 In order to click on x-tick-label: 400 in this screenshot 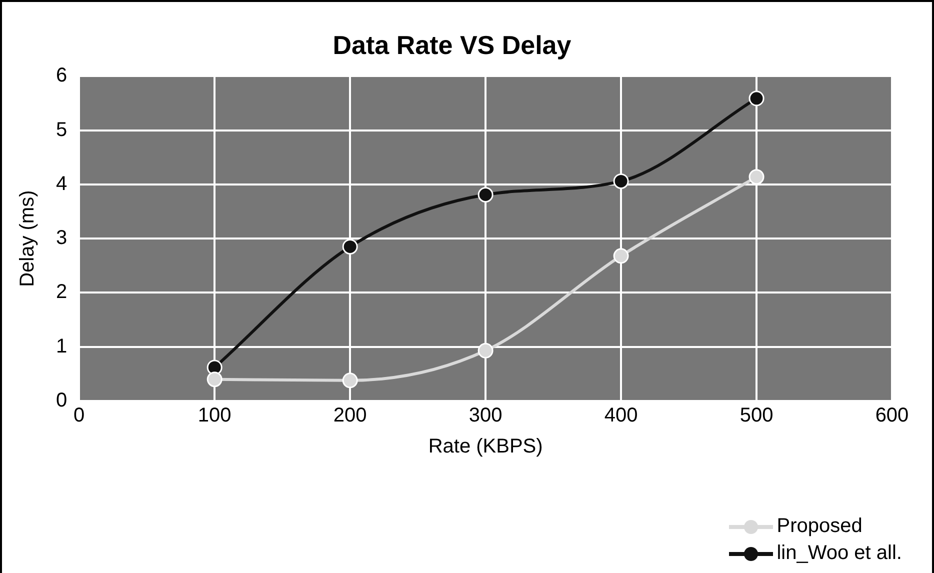, I will do `click(621, 415)`.